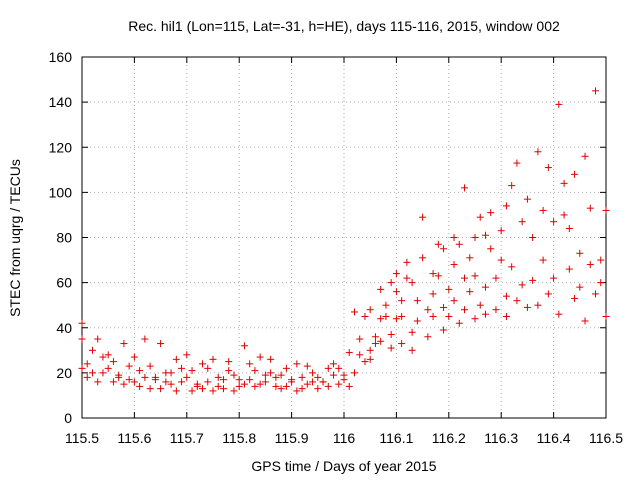 The height and width of the screenshot is (485, 640). I want to click on y-tick-label: 80, so click(64, 238).